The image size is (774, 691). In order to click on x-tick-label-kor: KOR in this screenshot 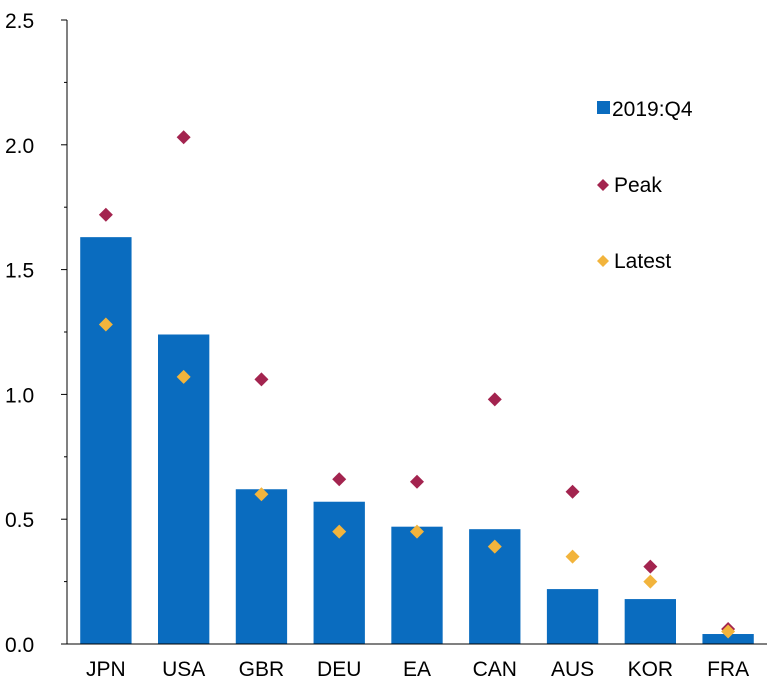, I will do `click(651, 669)`.